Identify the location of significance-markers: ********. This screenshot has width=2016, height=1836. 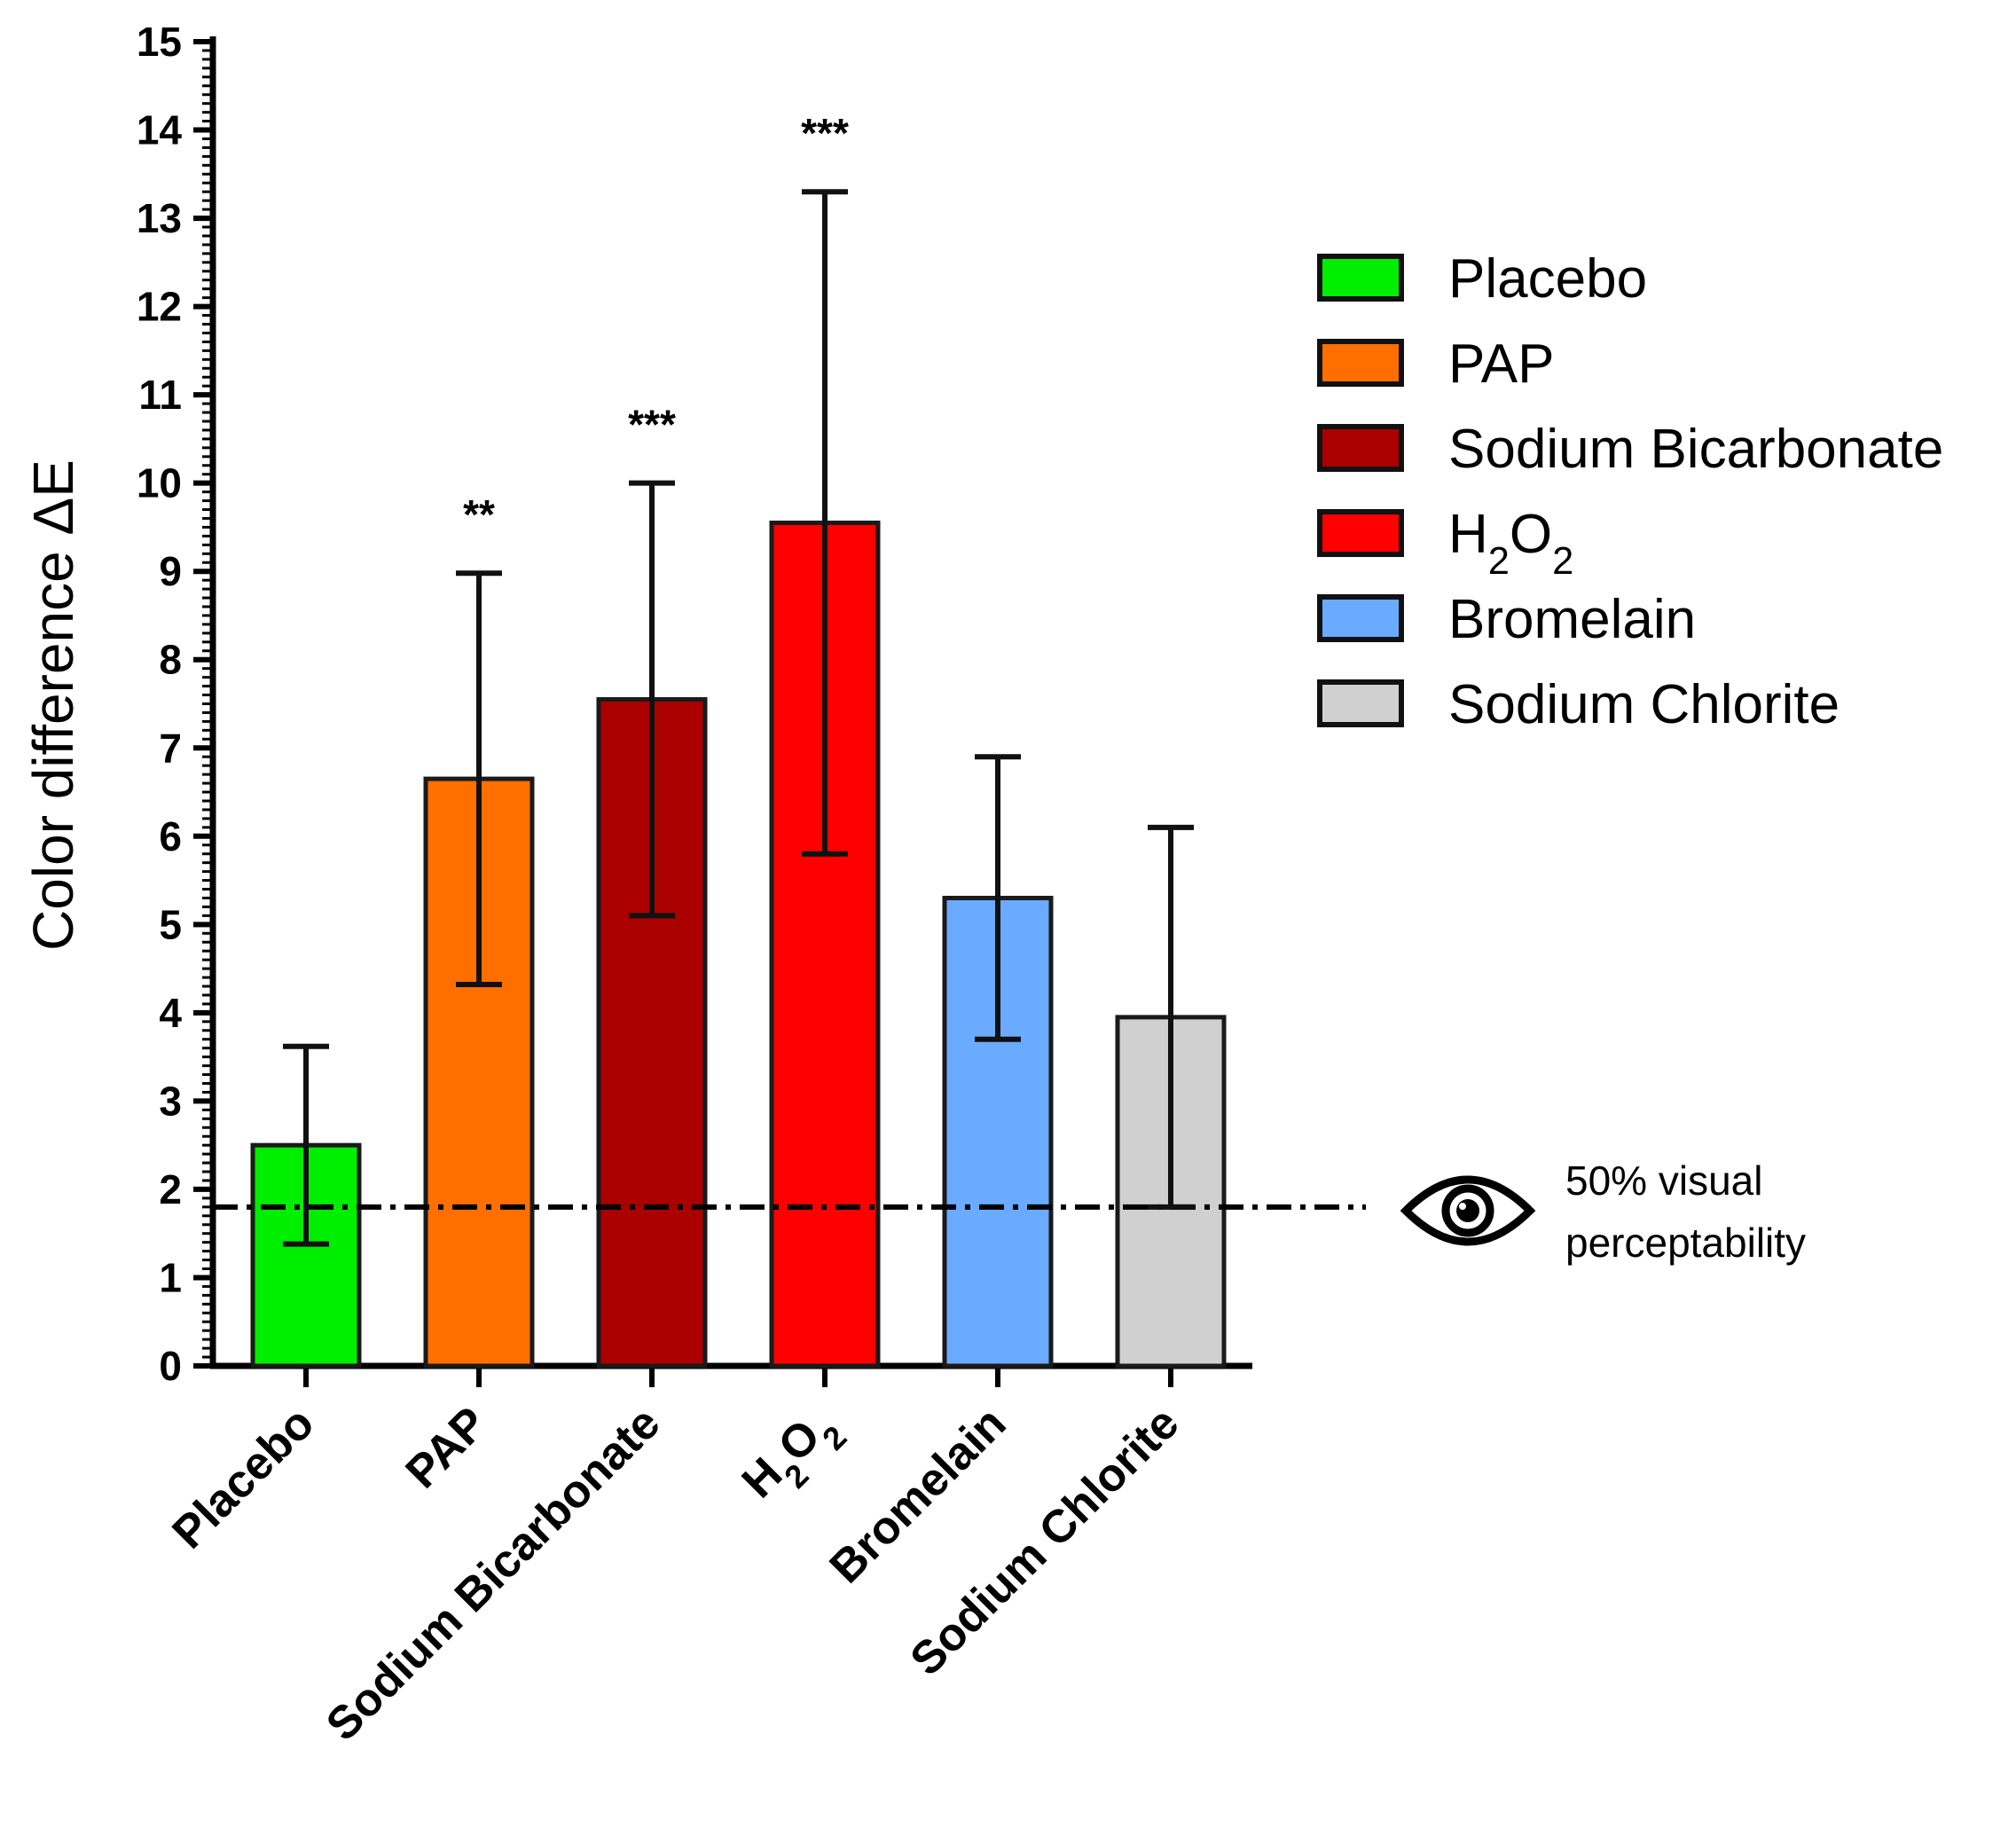
(656, 323).